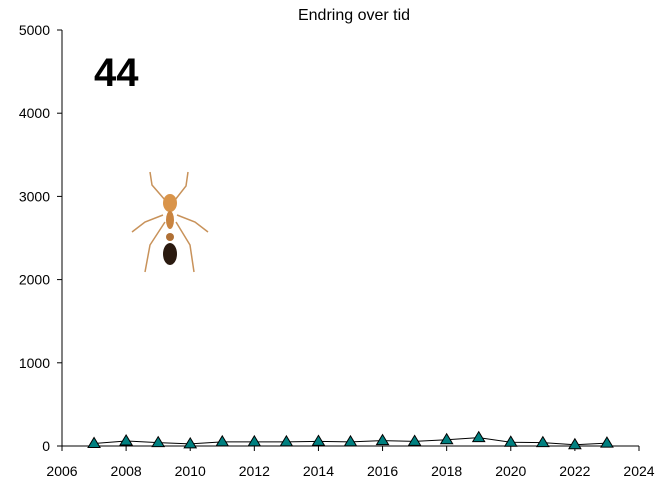 Image resolution: width=665 pixels, height=484 pixels. What do you see at coordinates (34, 196) in the screenshot?
I see `y-tick-label: 3000` at bounding box center [34, 196].